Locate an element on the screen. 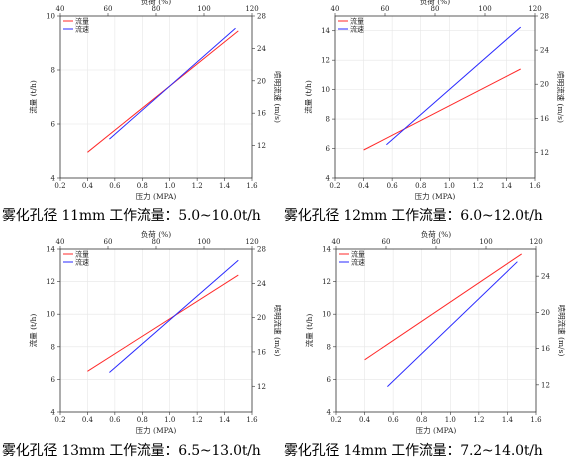 This screenshot has width=571, height=466. y-tick-label: 14 is located at coordinates (325, 31).